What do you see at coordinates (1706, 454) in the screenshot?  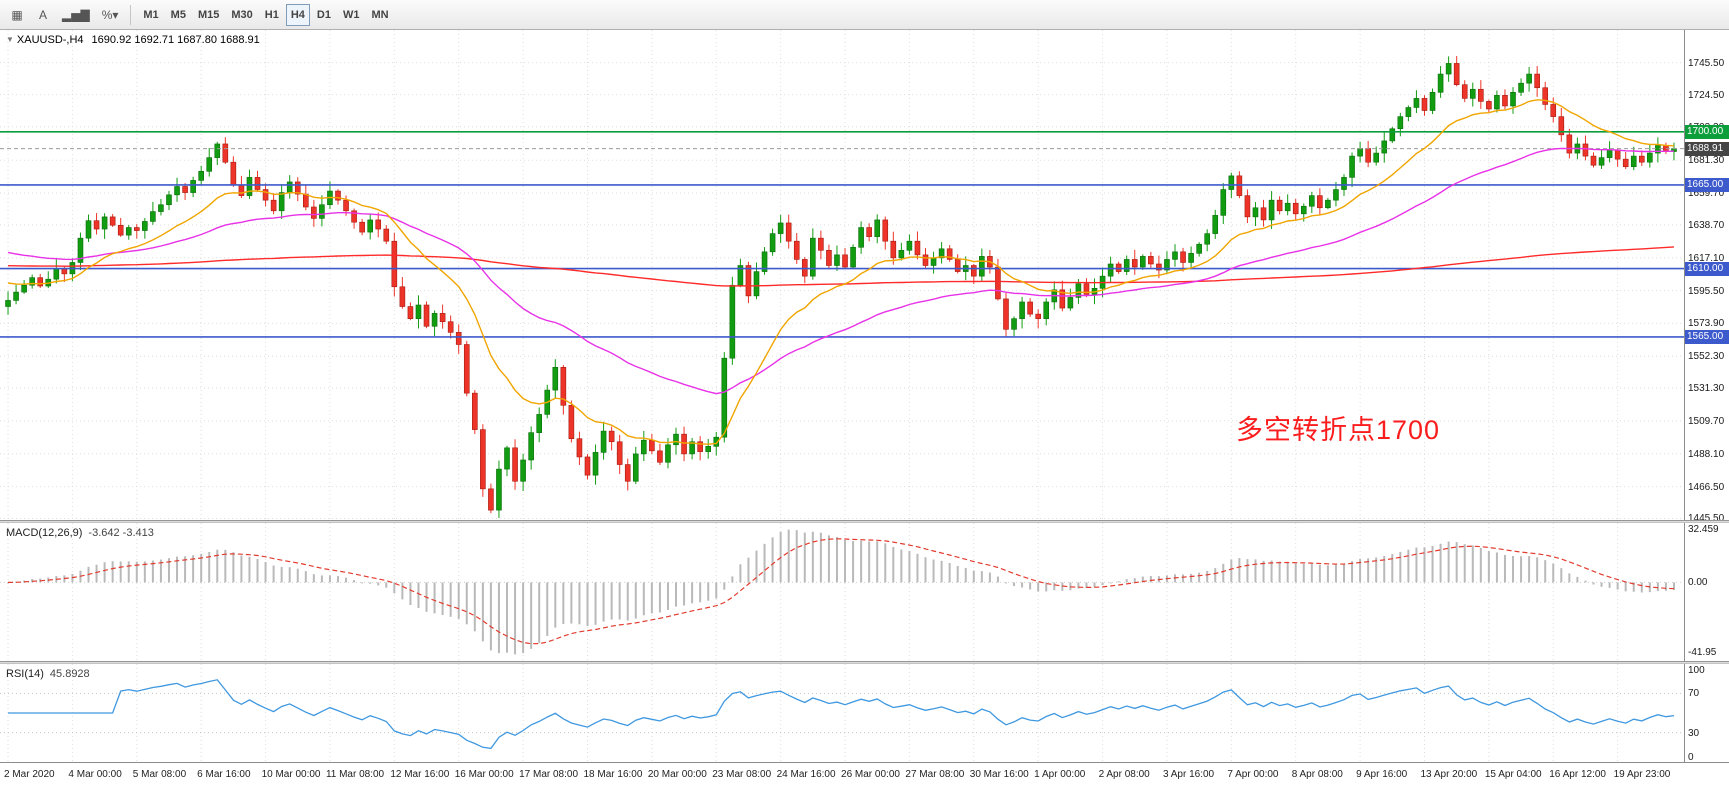 I see `price-tick-label: 1488.10` at bounding box center [1706, 454].